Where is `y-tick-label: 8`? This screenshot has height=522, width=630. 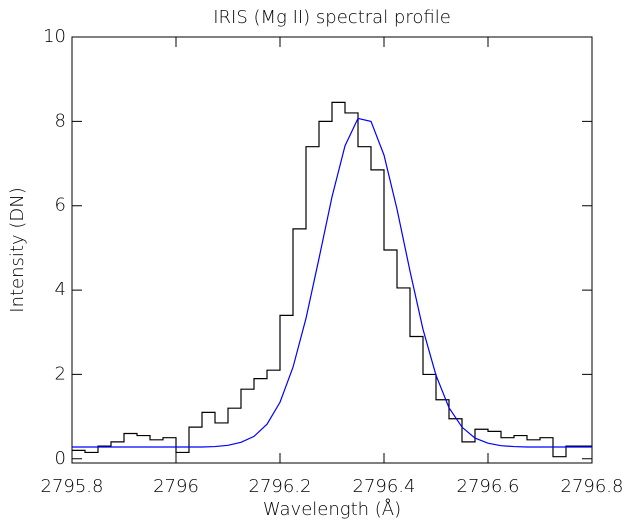 y-tick-label: 8 is located at coordinates (60, 120).